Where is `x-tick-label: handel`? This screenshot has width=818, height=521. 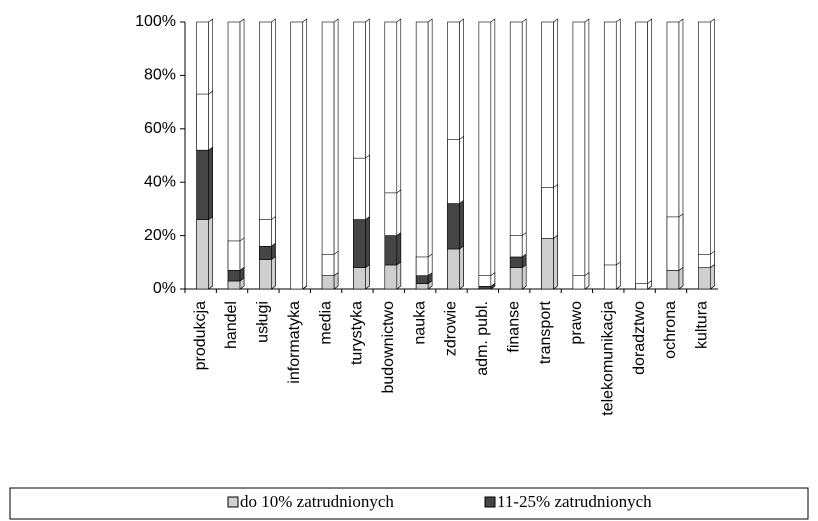
x-tick-label: handel is located at coordinates (231, 325).